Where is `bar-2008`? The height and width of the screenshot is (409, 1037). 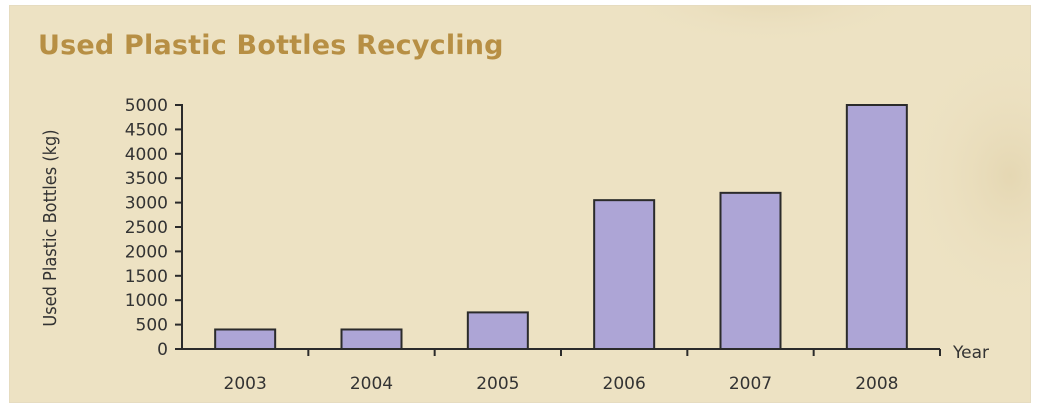
bar-2008 is located at coordinates (876, 227).